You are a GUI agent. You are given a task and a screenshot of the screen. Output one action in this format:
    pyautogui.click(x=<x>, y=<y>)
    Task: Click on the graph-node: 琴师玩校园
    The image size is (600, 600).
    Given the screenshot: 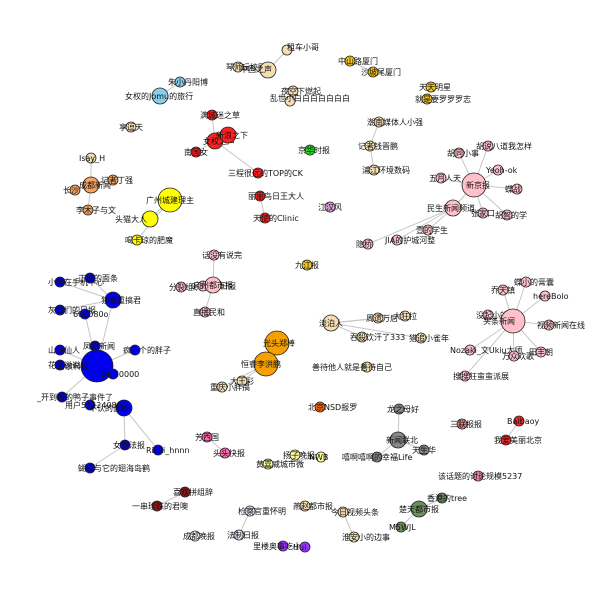 What is the action you would take?
    pyautogui.click(x=246, y=67)
    